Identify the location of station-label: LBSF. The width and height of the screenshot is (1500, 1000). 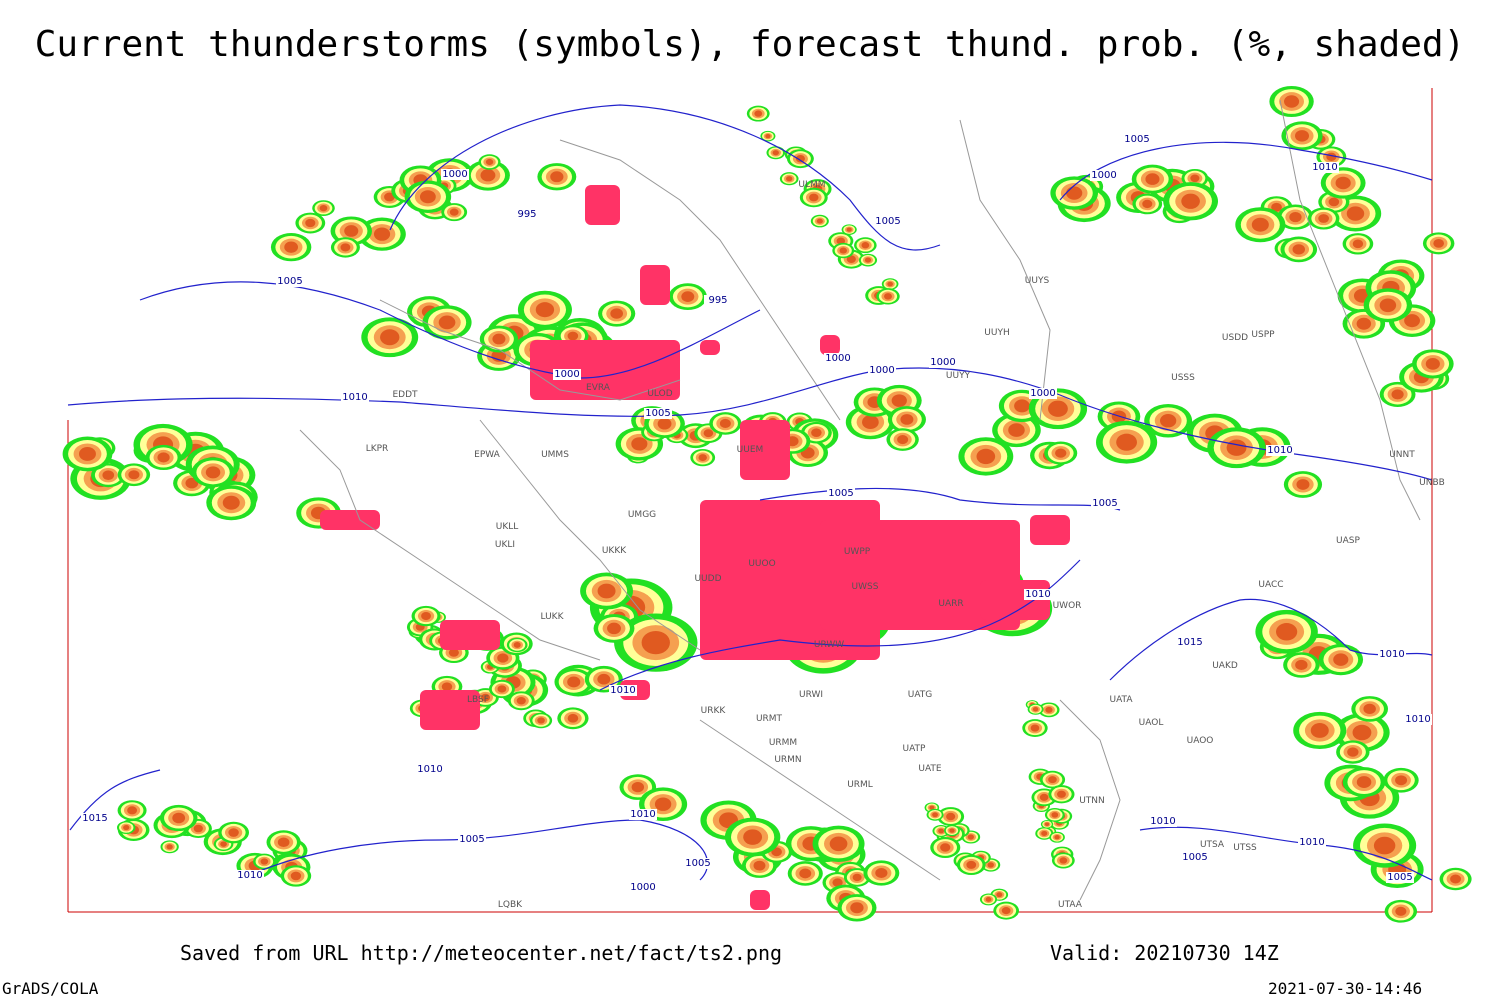
(478, 700).